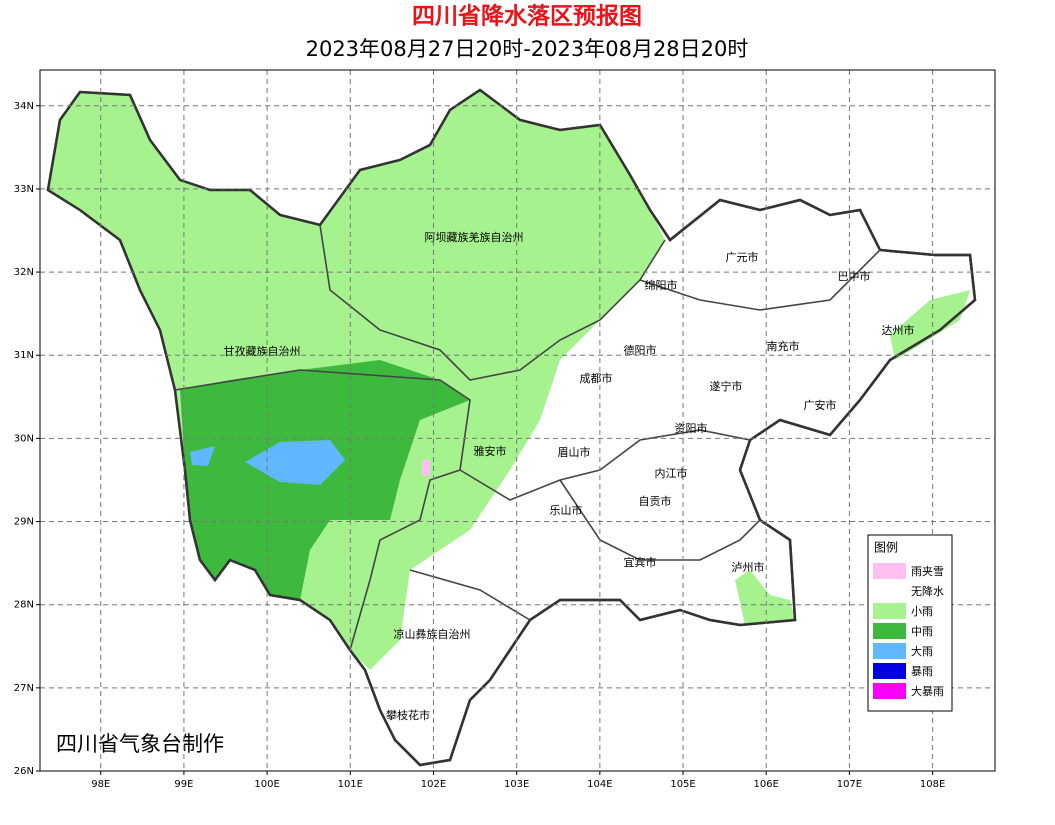  Describe the element at coordinates (474, 237) in the screenshot. I see `region-label: 阿坝藏族羌族自治州` at that location.